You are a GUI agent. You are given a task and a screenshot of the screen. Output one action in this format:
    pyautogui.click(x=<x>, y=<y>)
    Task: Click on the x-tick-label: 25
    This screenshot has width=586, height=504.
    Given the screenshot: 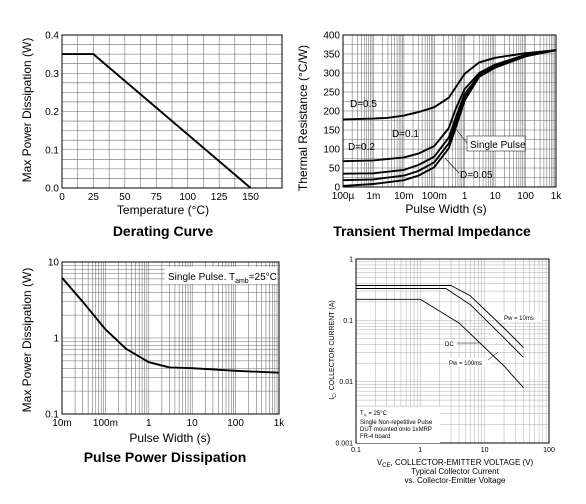 What is the action you would take?
    pyautogui.click(x=94, y=197)
    